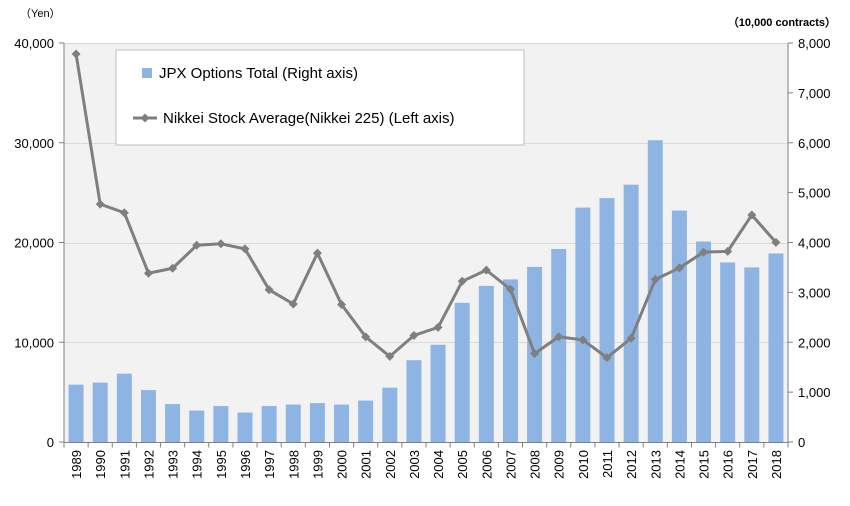 This screenshot has width=850, height=506. I want to click on x-axis-tick-label: 1990, so click(100, 464).